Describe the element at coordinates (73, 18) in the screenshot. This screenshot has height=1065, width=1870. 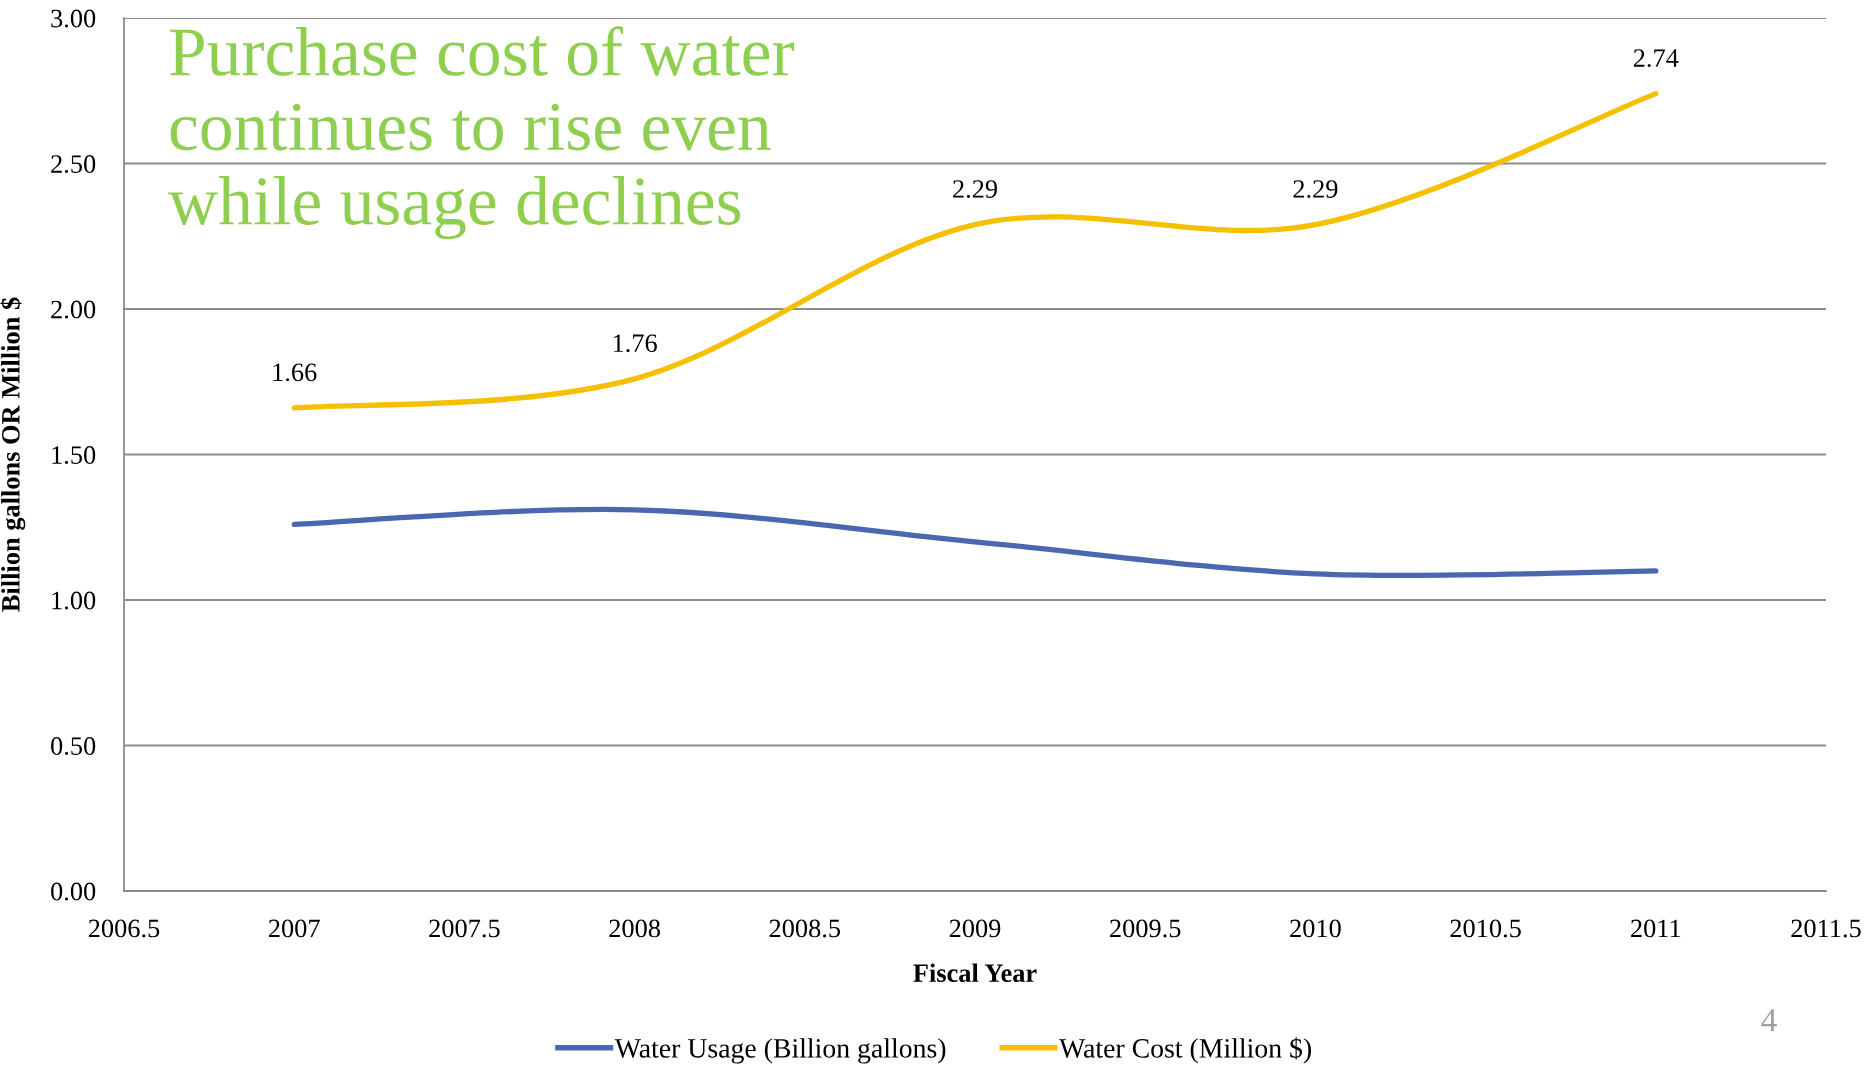
I see `y-tick-label: 3.00` at that location.